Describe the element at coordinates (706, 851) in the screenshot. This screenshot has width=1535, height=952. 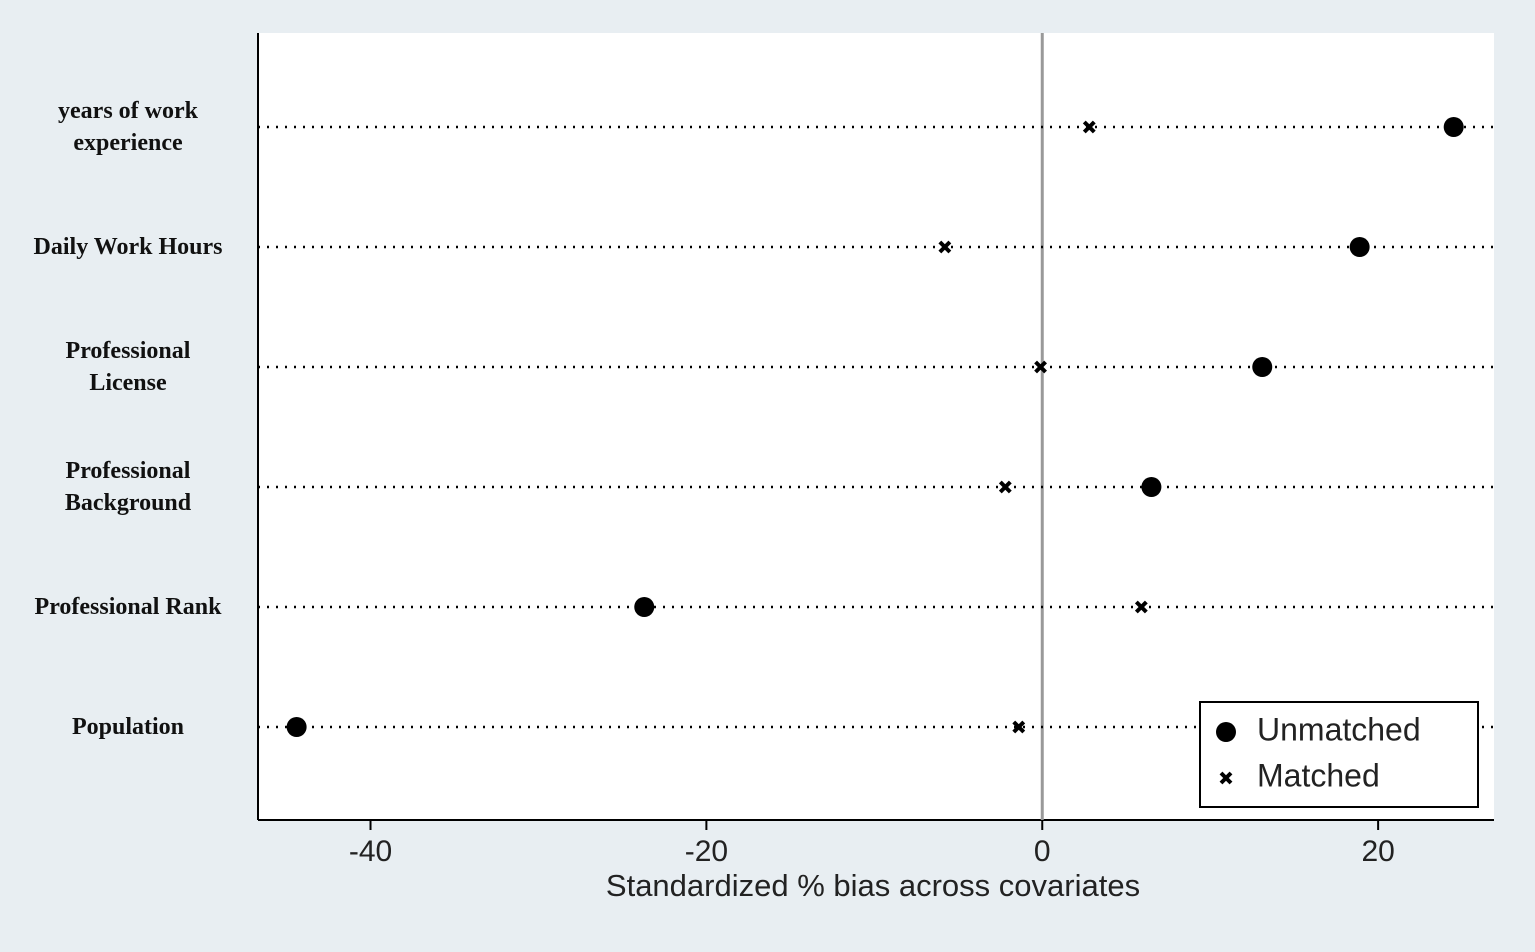
I see `x-tick-label: -20` at that location.